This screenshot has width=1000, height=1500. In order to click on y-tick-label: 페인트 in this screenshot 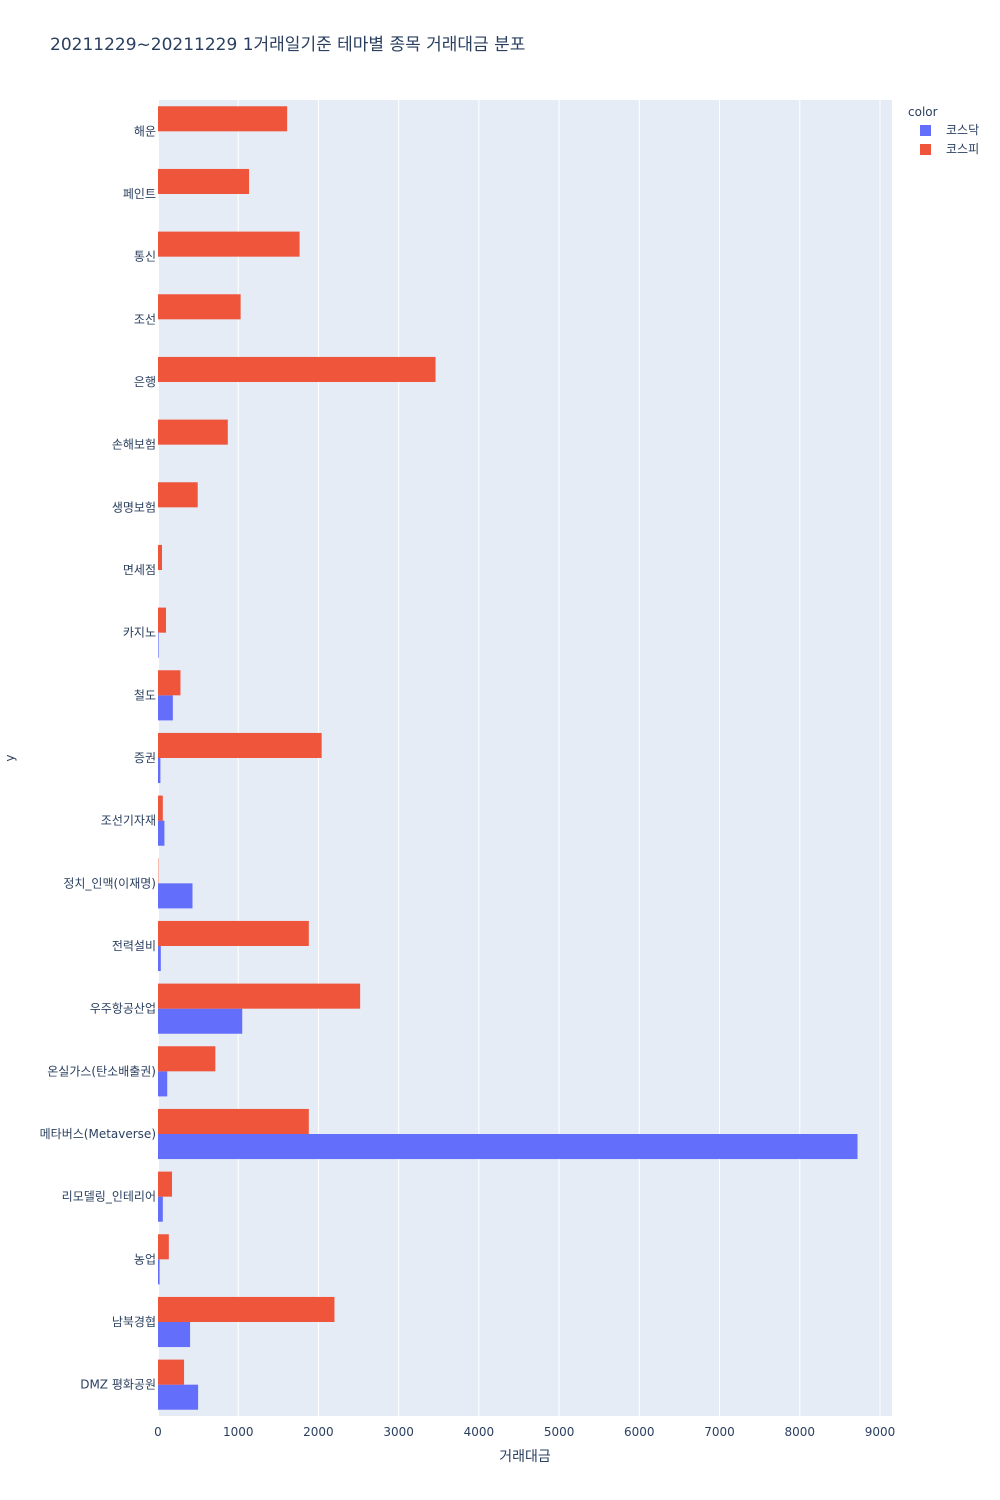, I will do `click(139, 194)`.